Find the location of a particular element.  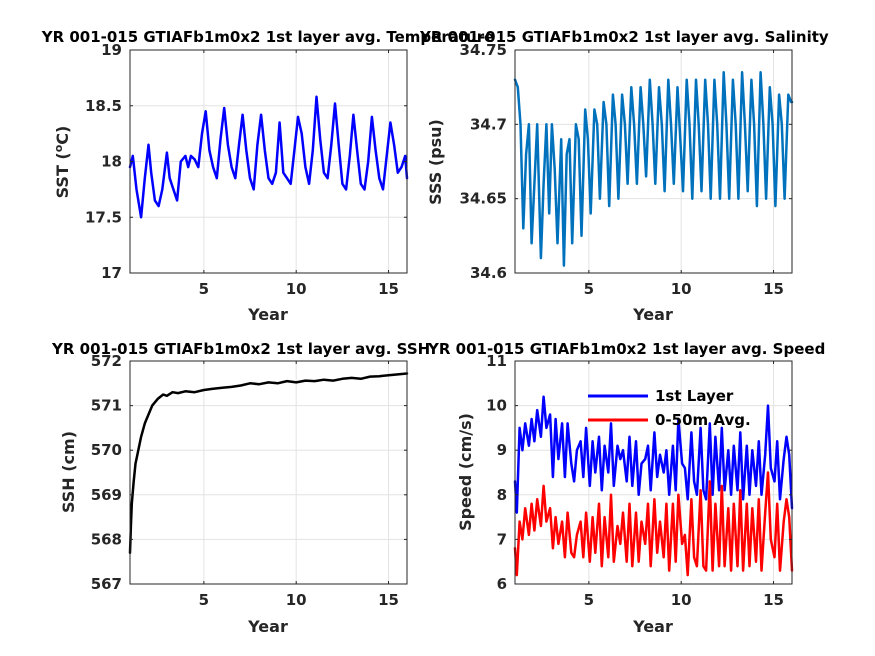

legend-speed: 1st Layer 0-50m Avg. is located at coordinates (669, 408).